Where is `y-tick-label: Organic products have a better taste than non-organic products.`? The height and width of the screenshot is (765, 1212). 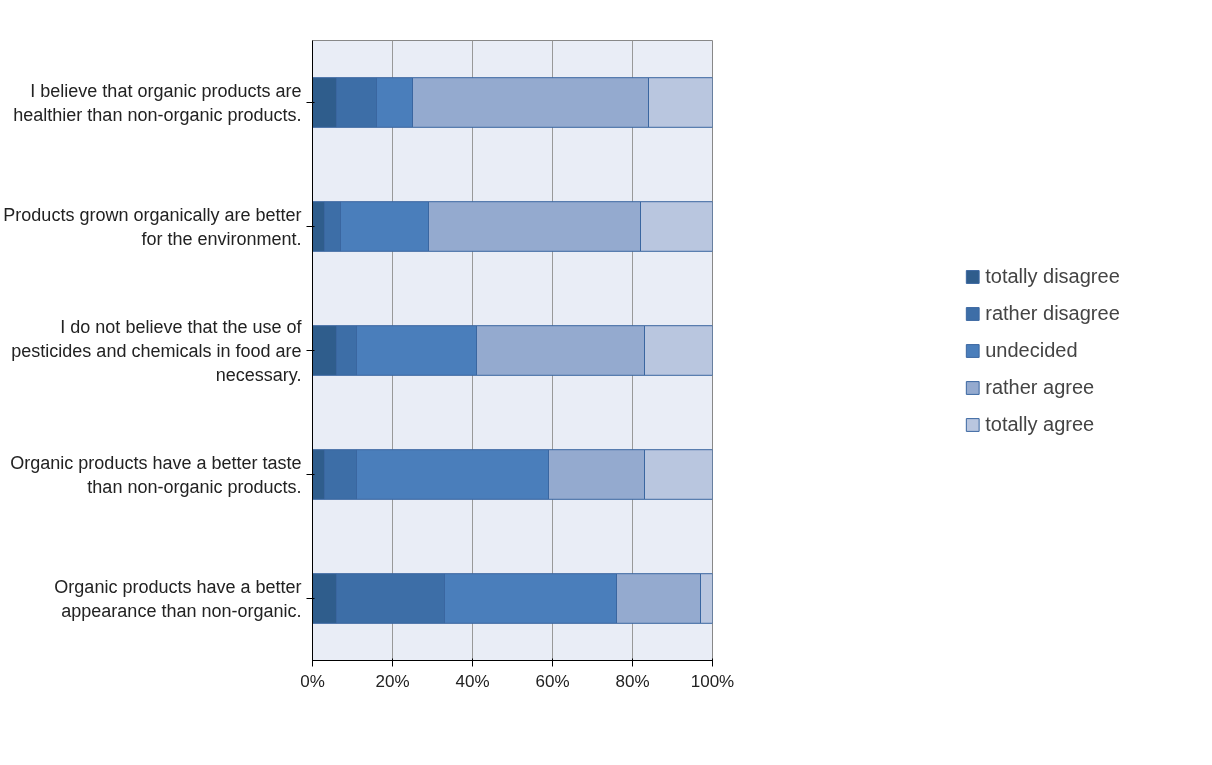 y-tick-label: Organic products have a better taste than non-organic products. is located at coordinates (156, 474).